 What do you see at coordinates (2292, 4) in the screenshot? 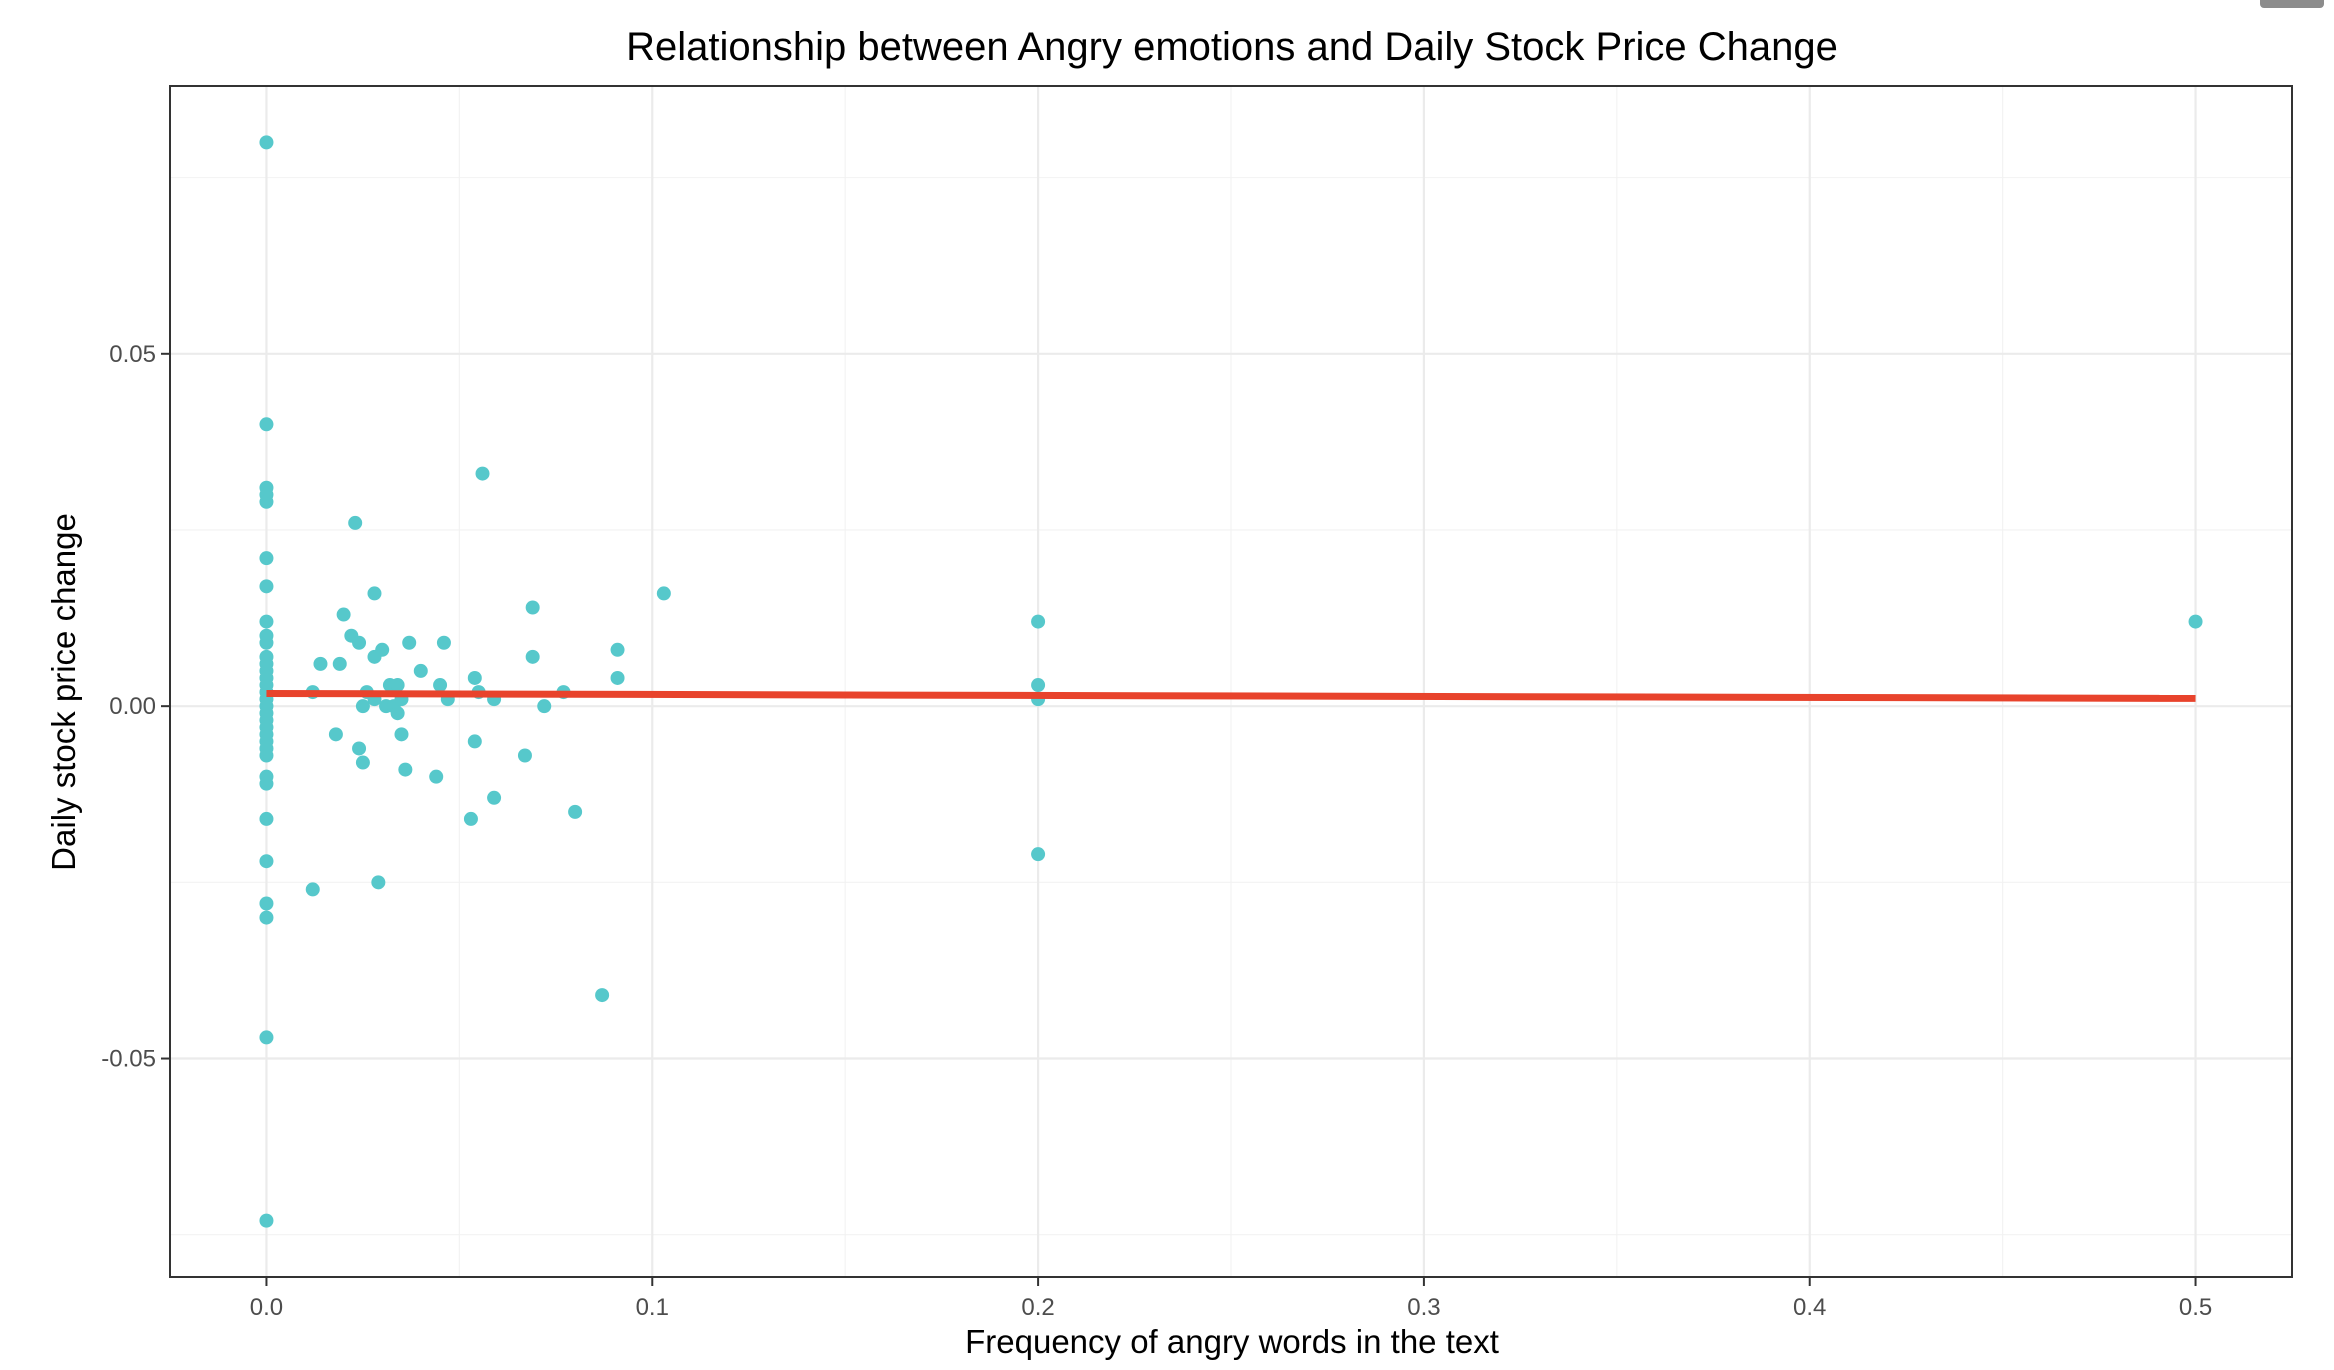
I see `window-corner-tab` at bounding box center [2292, 4].